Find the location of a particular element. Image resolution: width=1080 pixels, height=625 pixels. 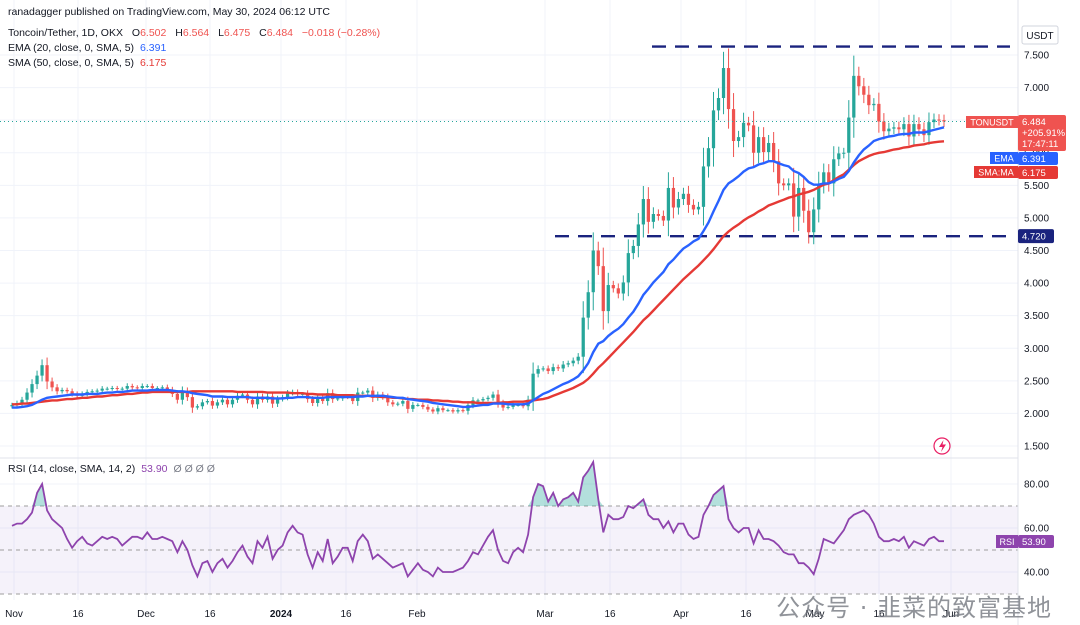

ema-badge: EMA 6.391 is located at coordinates (1024, 158).